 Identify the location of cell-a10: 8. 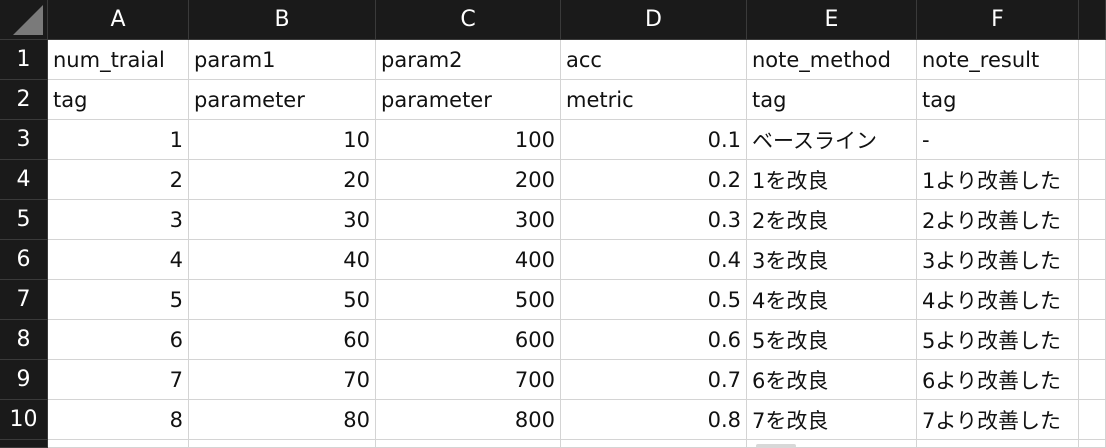
(118, 420).